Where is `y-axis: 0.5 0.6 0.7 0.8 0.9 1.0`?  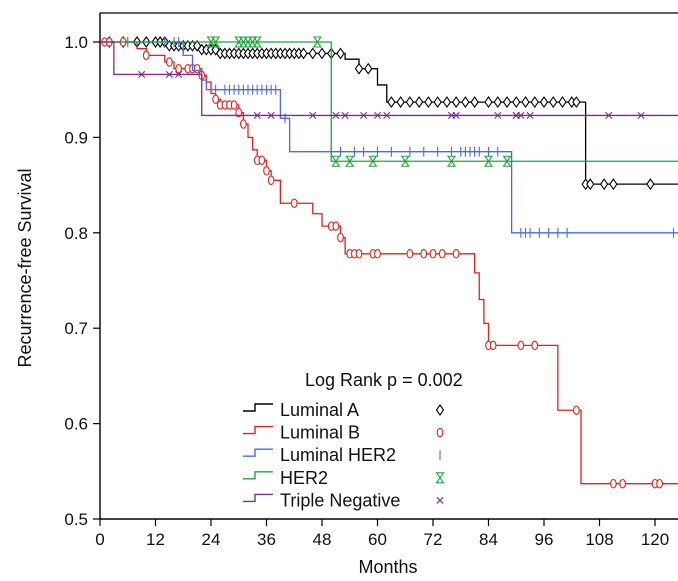 y-axis: 0.5 0.6 0.7 0.8 0.9 1.0 is located at coordinates (82, 281).